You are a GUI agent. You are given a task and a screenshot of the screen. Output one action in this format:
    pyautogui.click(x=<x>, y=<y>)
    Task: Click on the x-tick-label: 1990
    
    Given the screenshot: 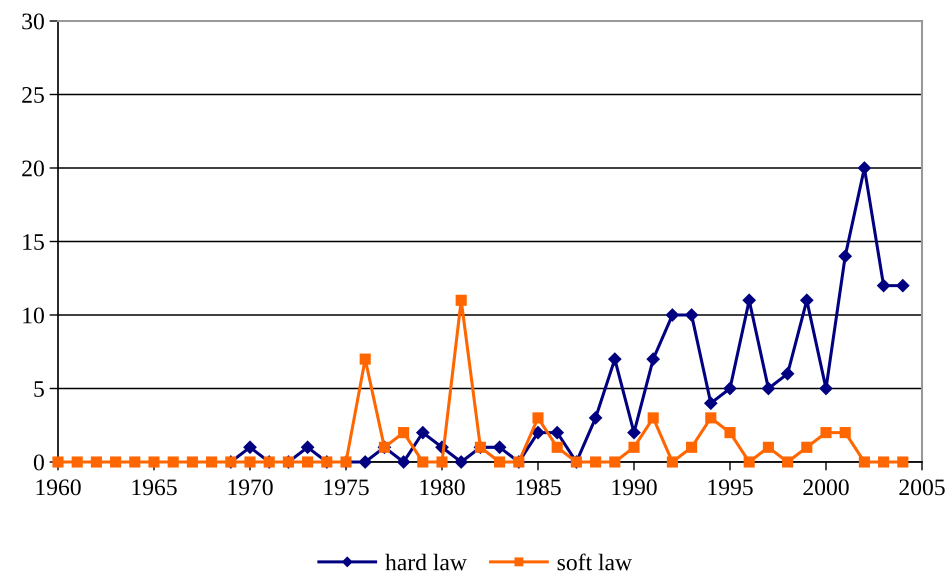 What is the action you would take?
    pyautogui.click(x=634, y=487)
    